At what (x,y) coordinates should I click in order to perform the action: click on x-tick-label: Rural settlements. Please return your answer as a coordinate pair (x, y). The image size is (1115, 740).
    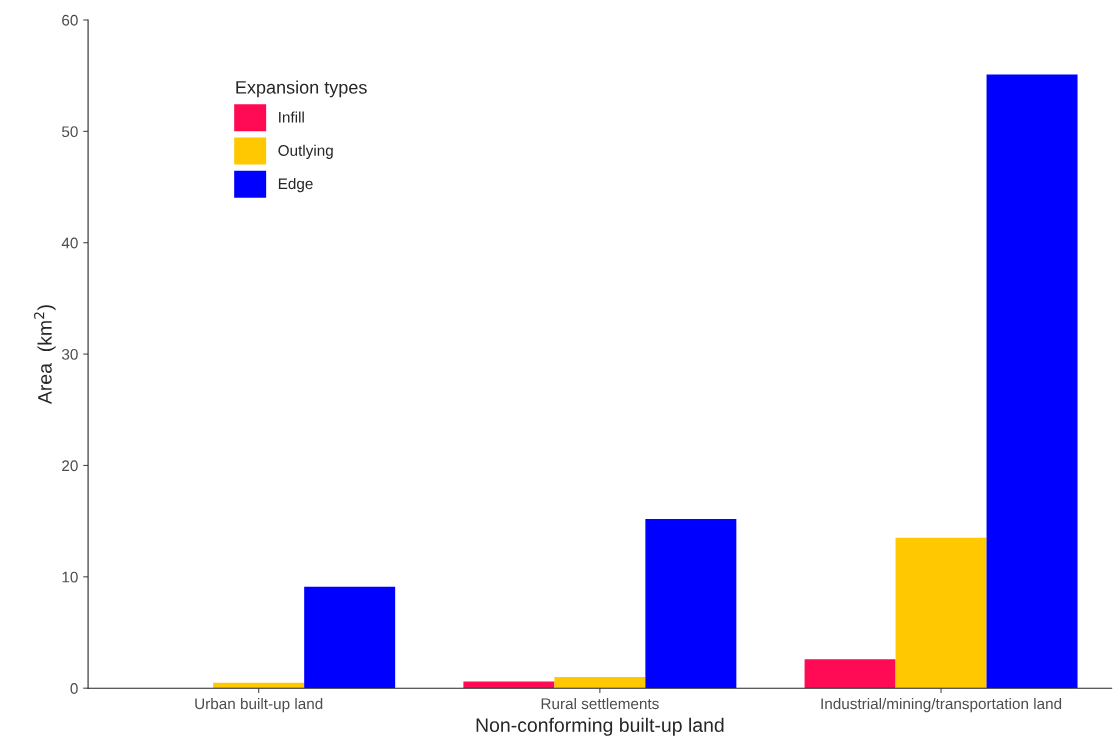
    Looking at the image, I should click on (600, 703).